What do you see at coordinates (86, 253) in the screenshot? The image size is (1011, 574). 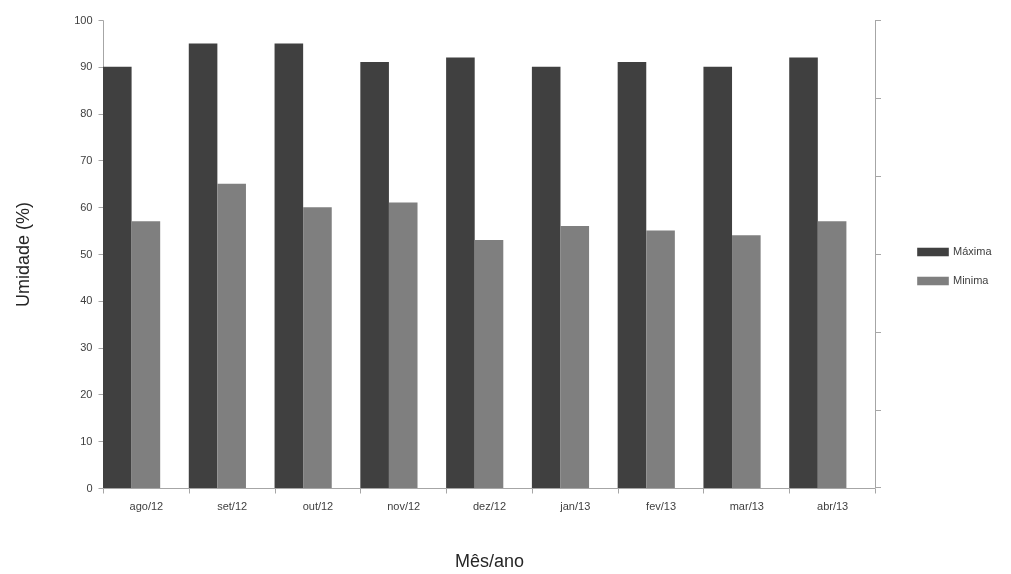 I see `y-tick-label: 50` at bounding box center [86, 253].